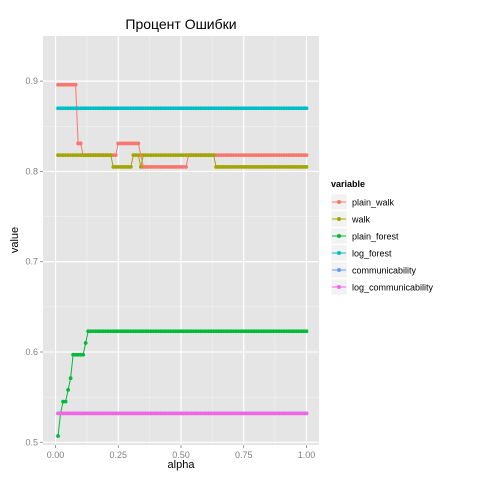 This screenshot has width=480, height=480. Describe the element at coordinates (31, 442) in the screenshot. I see `y-tick-label: 0.5` at that location.